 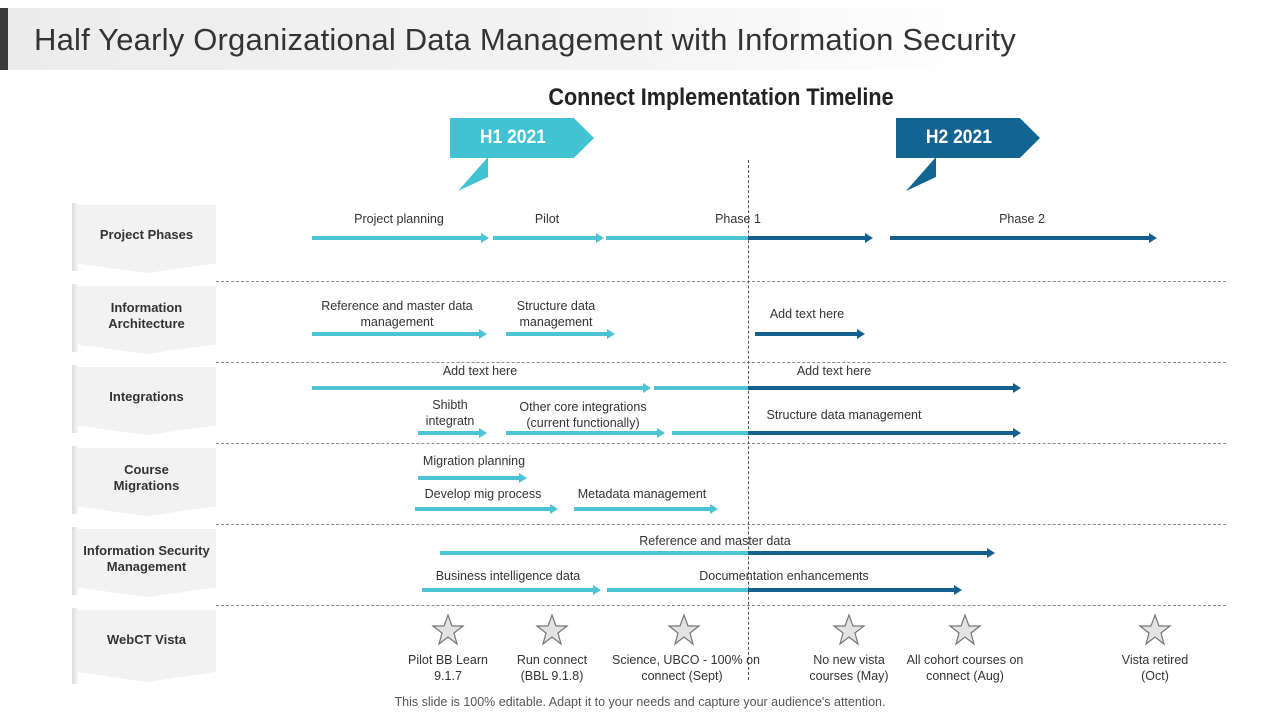 What do you see at coordinates (448, 676) in the screenshot?
I see `milestone-line2: 9.1.7` at bounding box center [448, 676].